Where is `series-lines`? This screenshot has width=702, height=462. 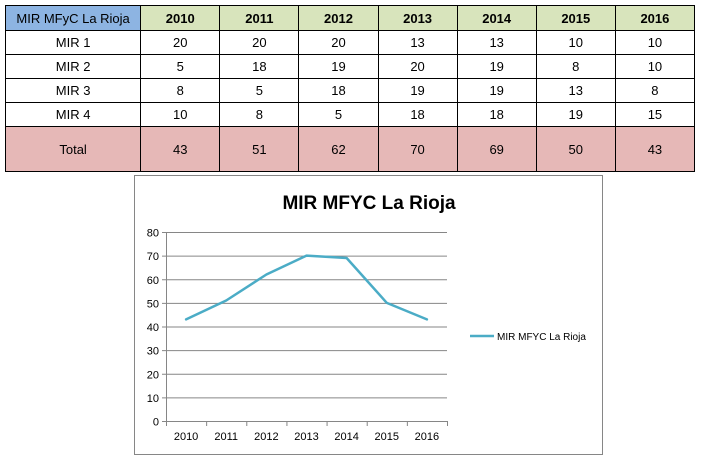
series-lines is located at coordinates (306, 287).